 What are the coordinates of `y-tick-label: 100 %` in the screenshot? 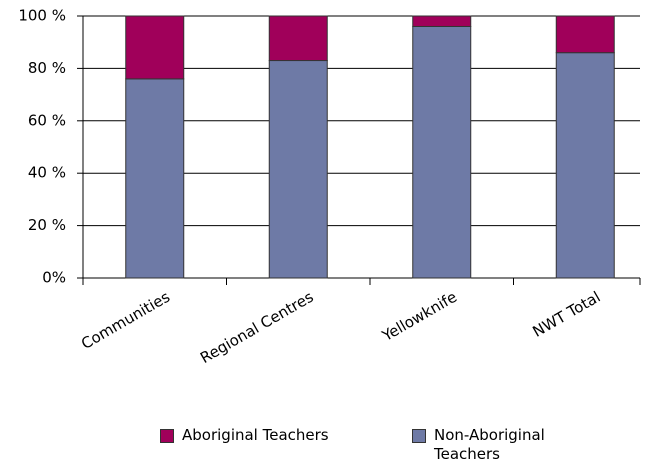 It's located at (42, 16).